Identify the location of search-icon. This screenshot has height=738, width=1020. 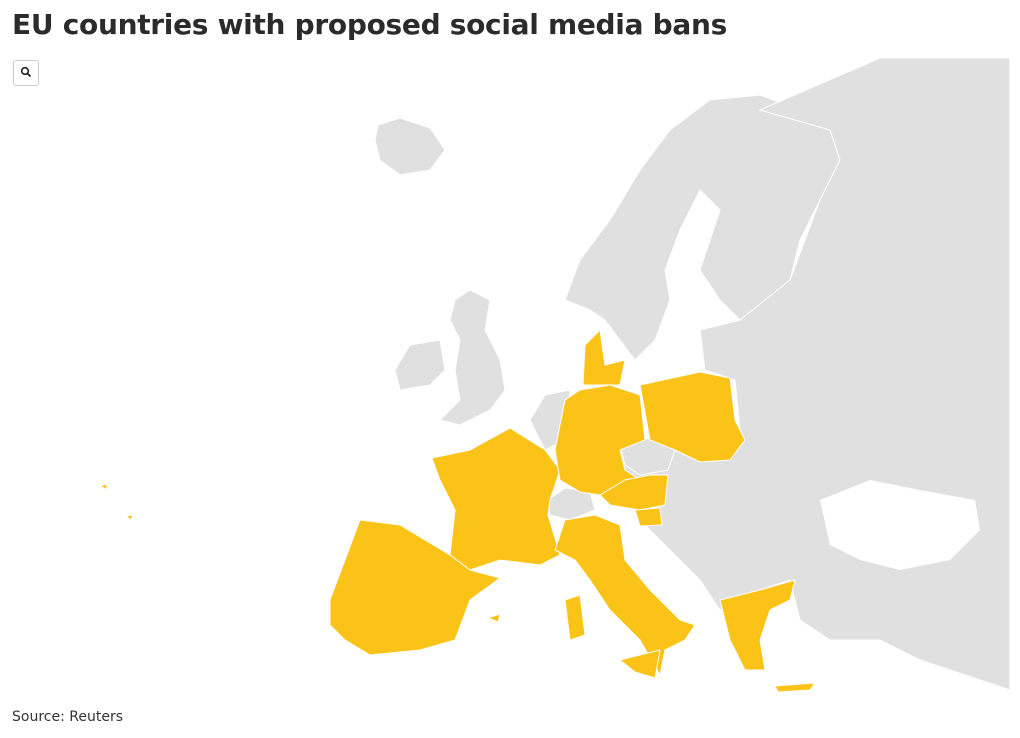
(26, 71).